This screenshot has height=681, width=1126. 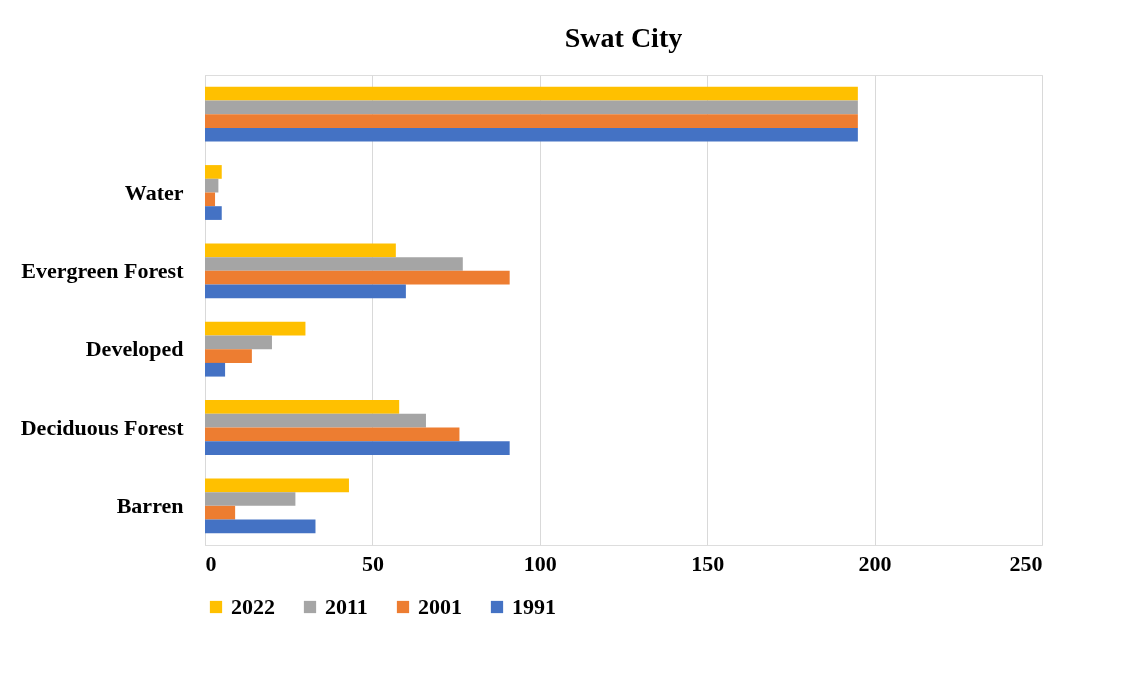 I want to click on x-tick-label: 50, so click(x=372, y=563).